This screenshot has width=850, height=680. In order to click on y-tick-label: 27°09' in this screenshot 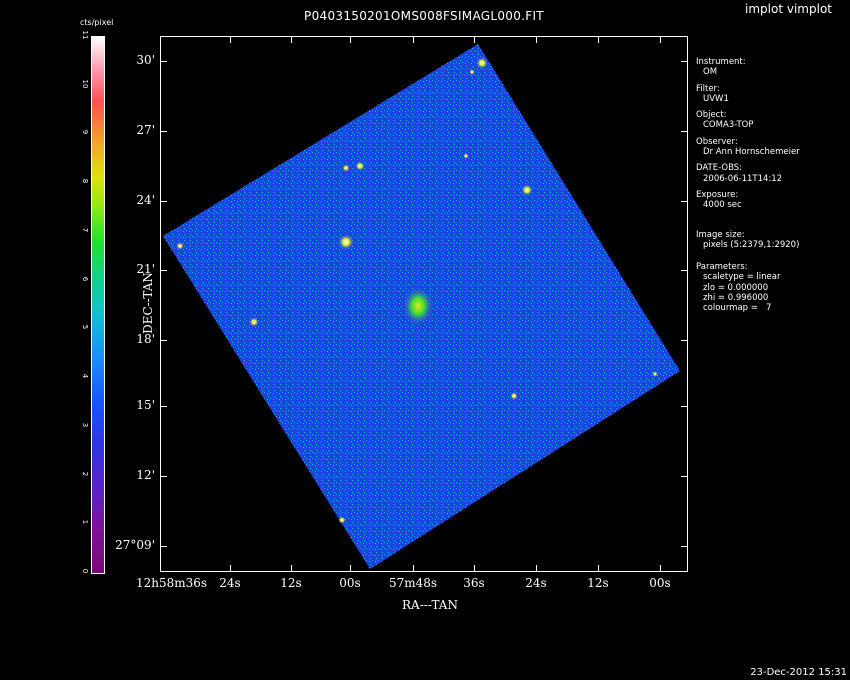, I will do `click(135, 545)`.